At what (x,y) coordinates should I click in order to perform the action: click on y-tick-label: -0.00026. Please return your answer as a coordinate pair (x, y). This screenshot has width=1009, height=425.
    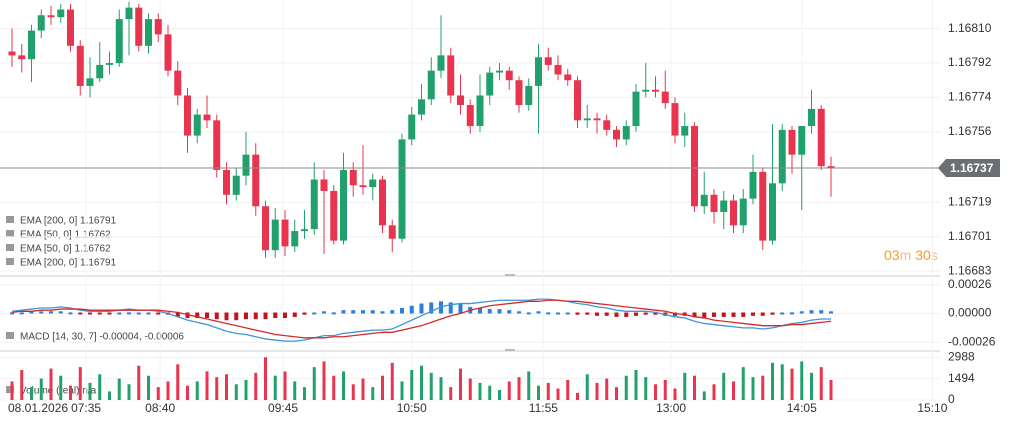
    Looking at the image, I should click on (972, 341).